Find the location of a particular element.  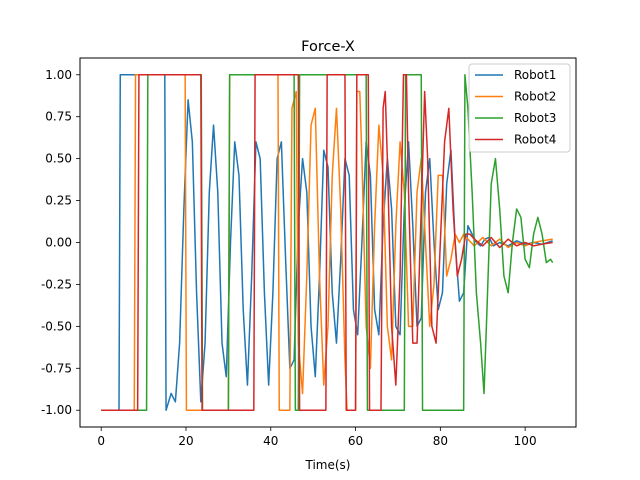

chart-title: Force-X is located at coordinates (328, 47).